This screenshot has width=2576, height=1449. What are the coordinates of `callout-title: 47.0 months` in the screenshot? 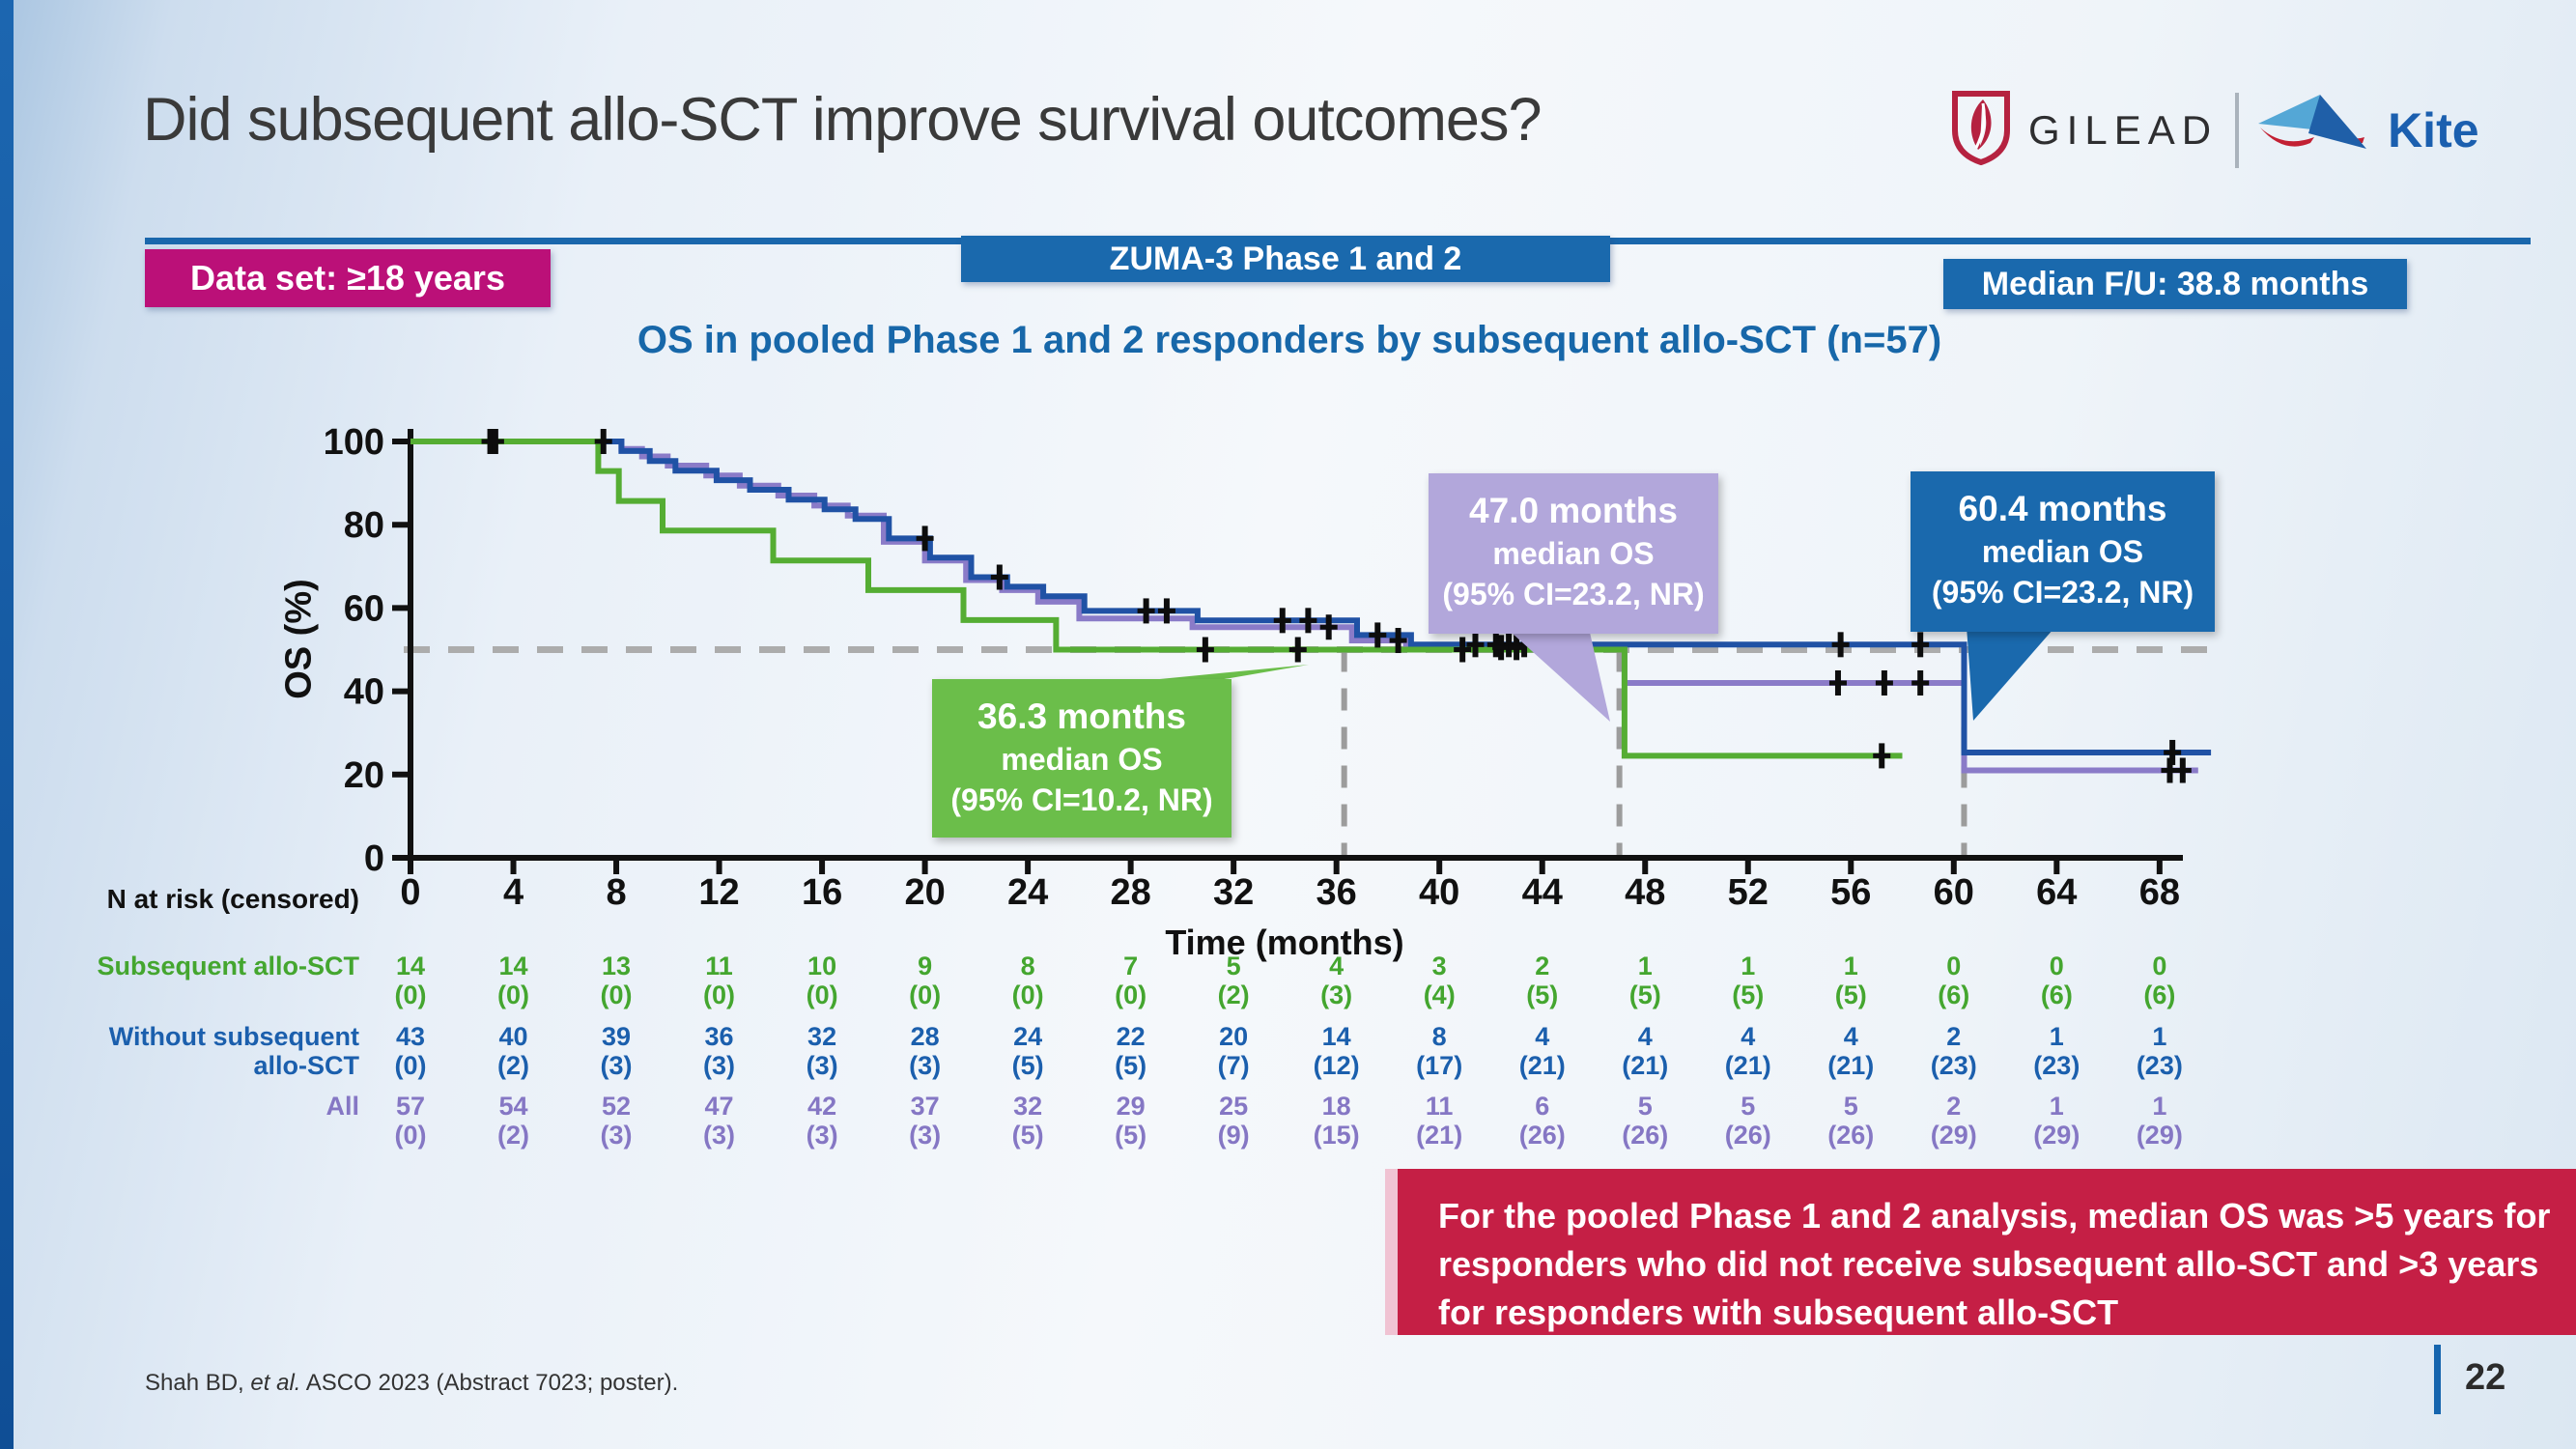 It's located at (1573, 510).